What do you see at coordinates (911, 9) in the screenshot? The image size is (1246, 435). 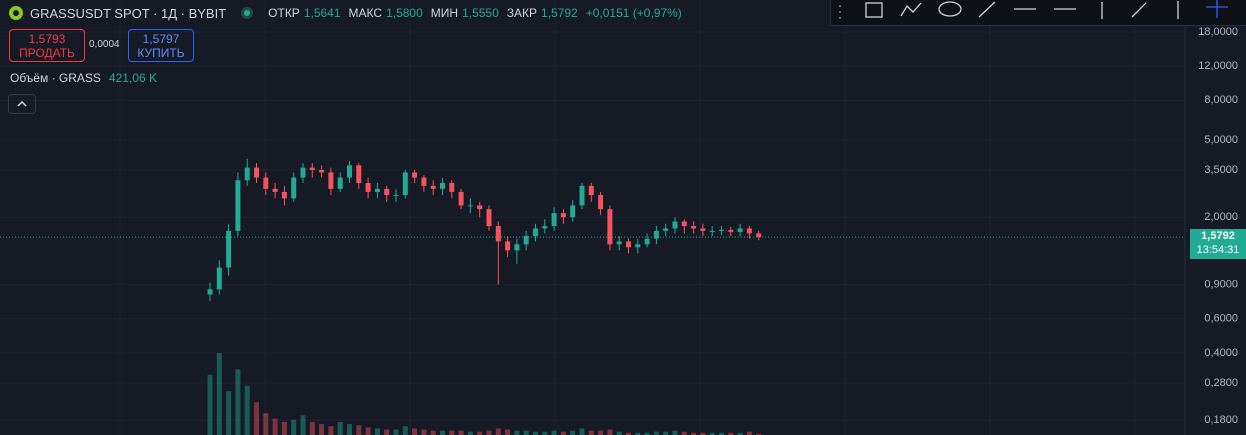 I see `tool-path` at bounding box center [911, 9].